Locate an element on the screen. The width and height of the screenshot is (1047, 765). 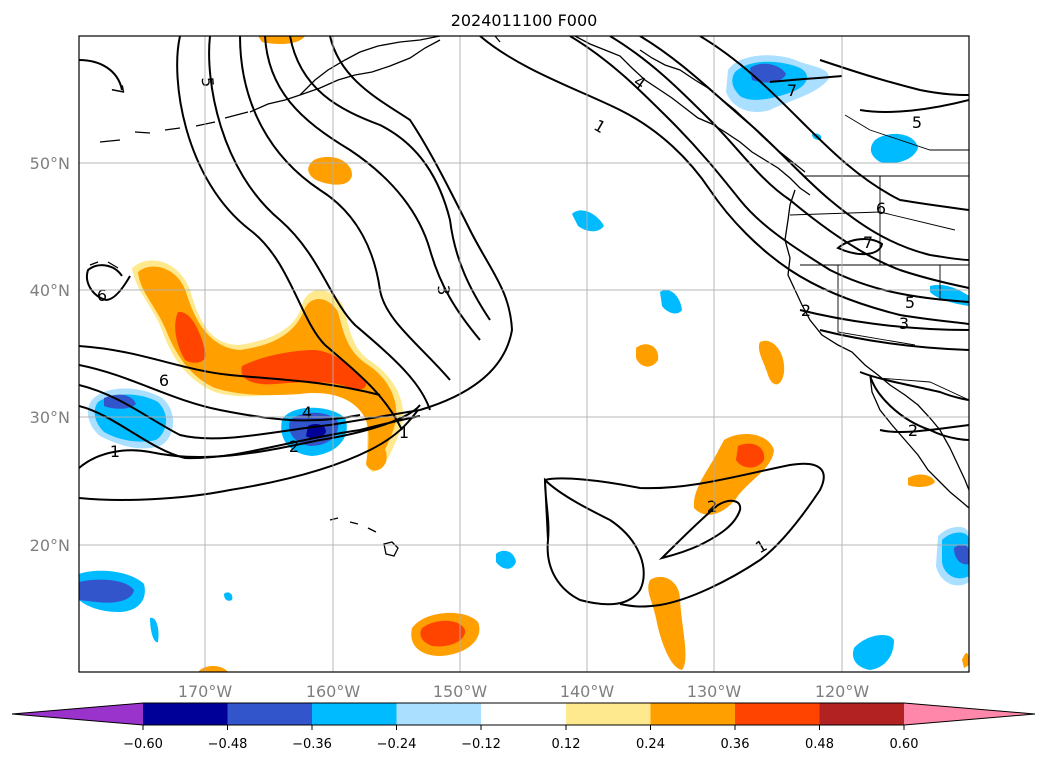
lon-label-140w: 140°W is located at coordinates (587, 691).